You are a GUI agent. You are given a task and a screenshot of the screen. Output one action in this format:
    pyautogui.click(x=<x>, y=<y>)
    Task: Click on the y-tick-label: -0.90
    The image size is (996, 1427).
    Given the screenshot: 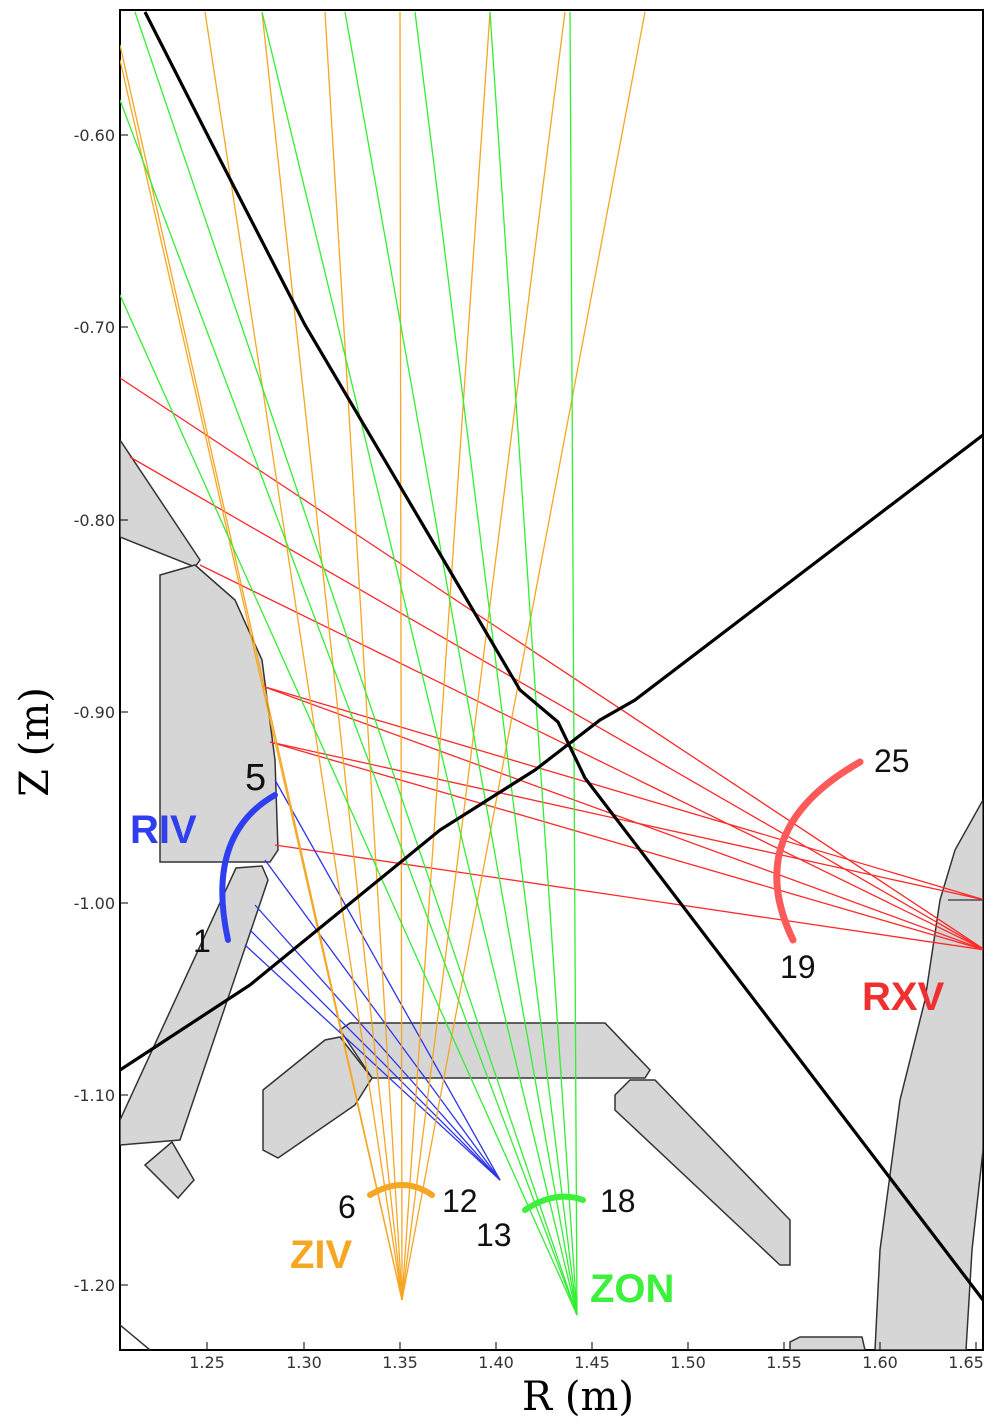 What is the action you would take?
    pyautogui.click(x=94, y=712)
    